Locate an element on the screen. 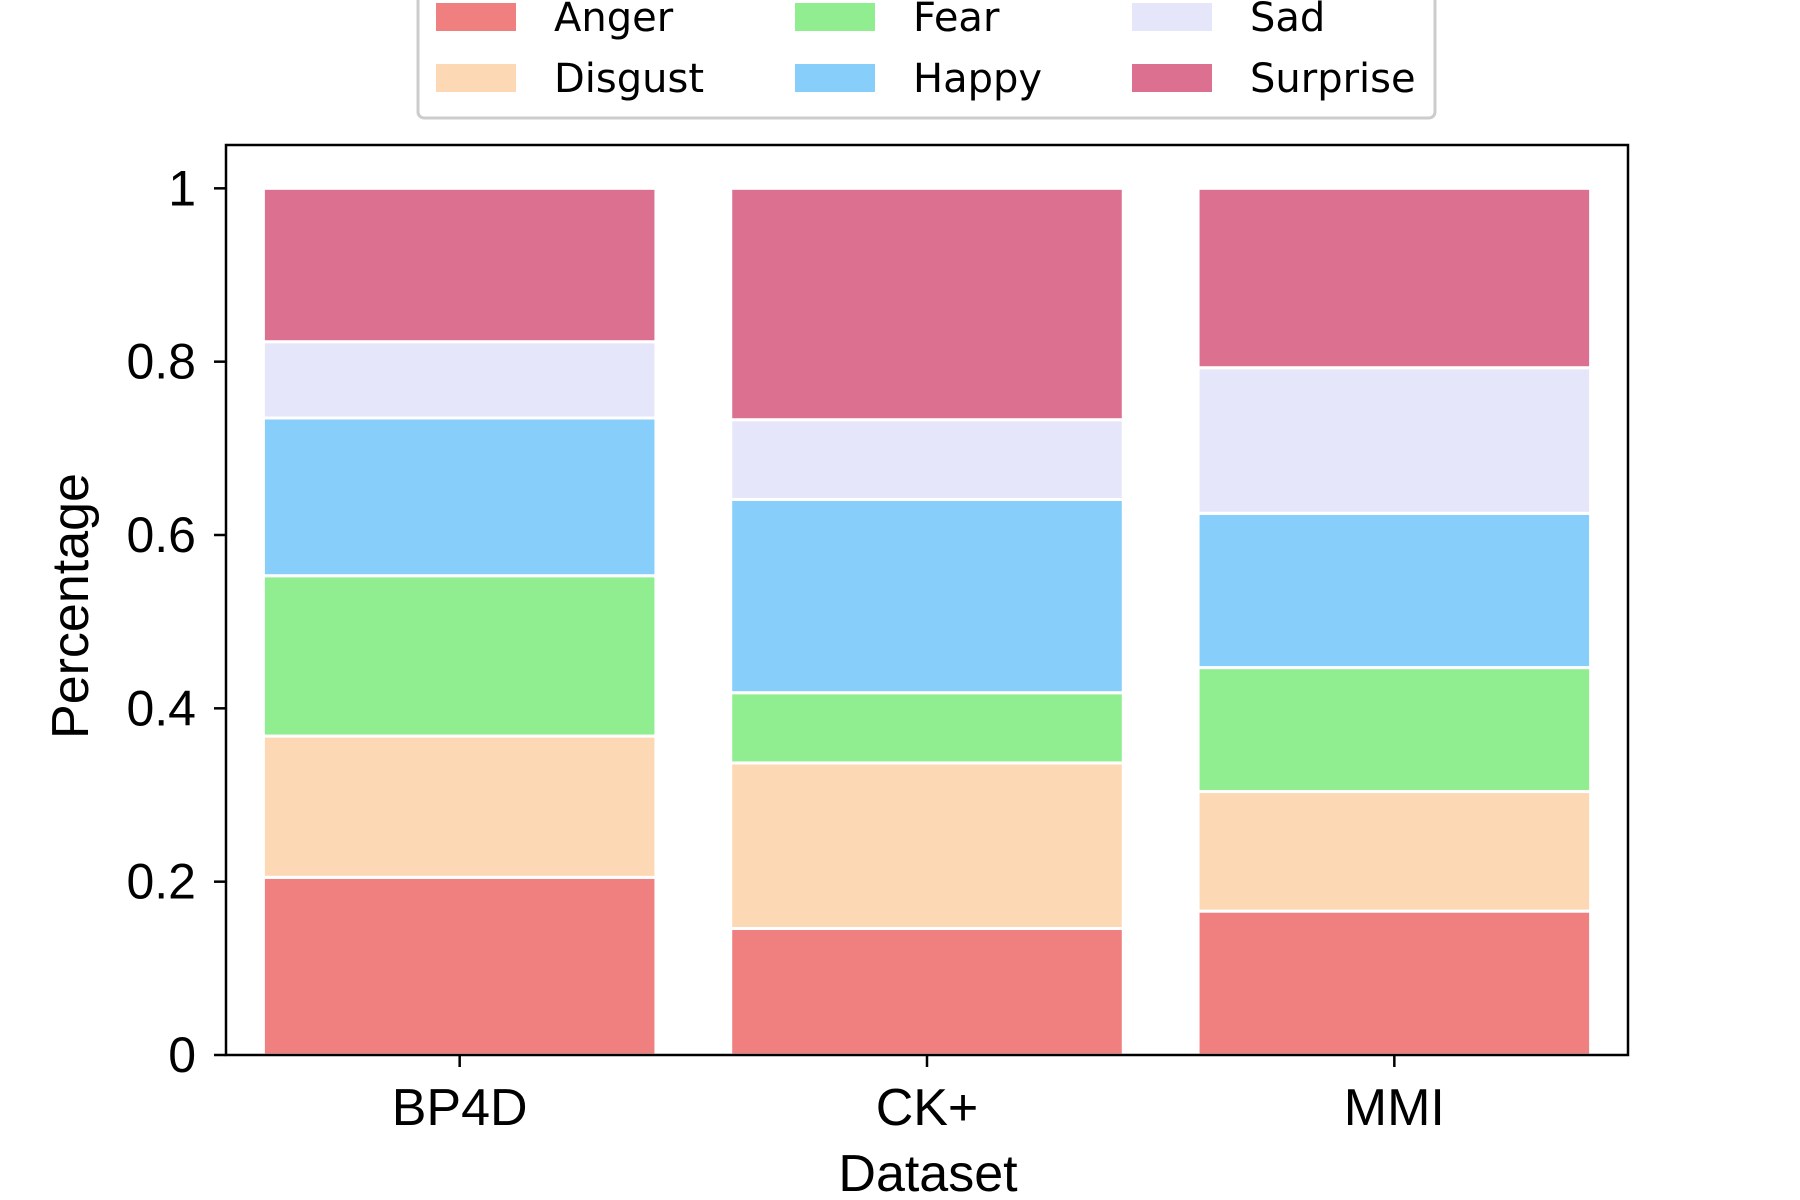  bar-segment-surprise-mmi is located at coordinates (1394, 278).